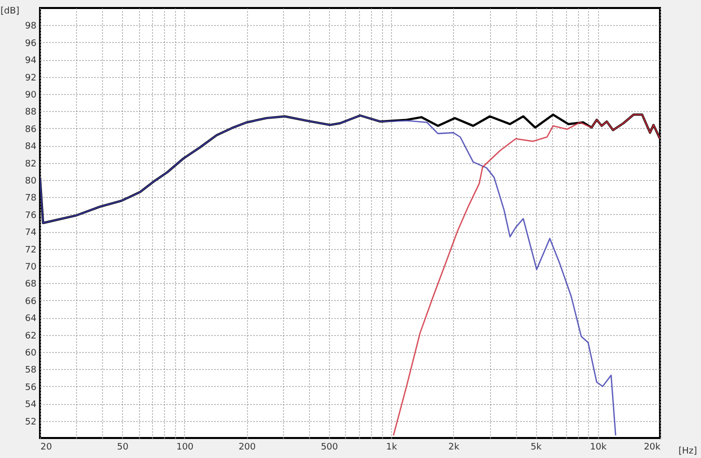  I want to click on x-tick-label: 20, so click(46, 447).